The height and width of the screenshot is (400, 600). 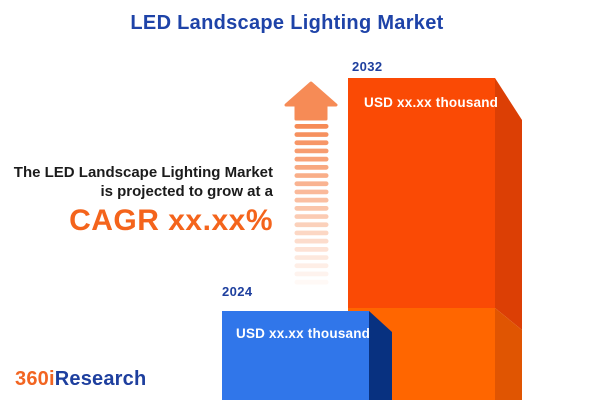 What do you see at coordinates (35, 379) in the screenshot?
I see `logo-360i: 360i` at bounding box center [35, 379].